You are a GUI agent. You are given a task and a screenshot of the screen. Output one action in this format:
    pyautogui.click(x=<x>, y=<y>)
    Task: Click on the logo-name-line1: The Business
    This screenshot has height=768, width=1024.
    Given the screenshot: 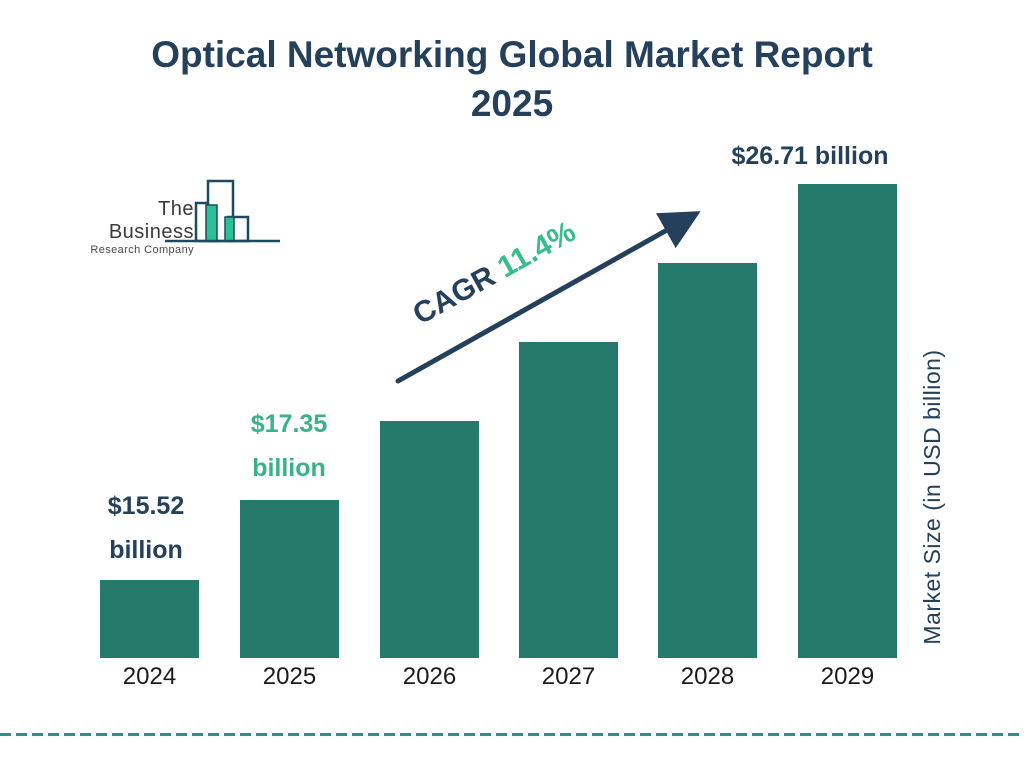 What is the action you would take?
    pyautogui.click(x=151, y=220)
    